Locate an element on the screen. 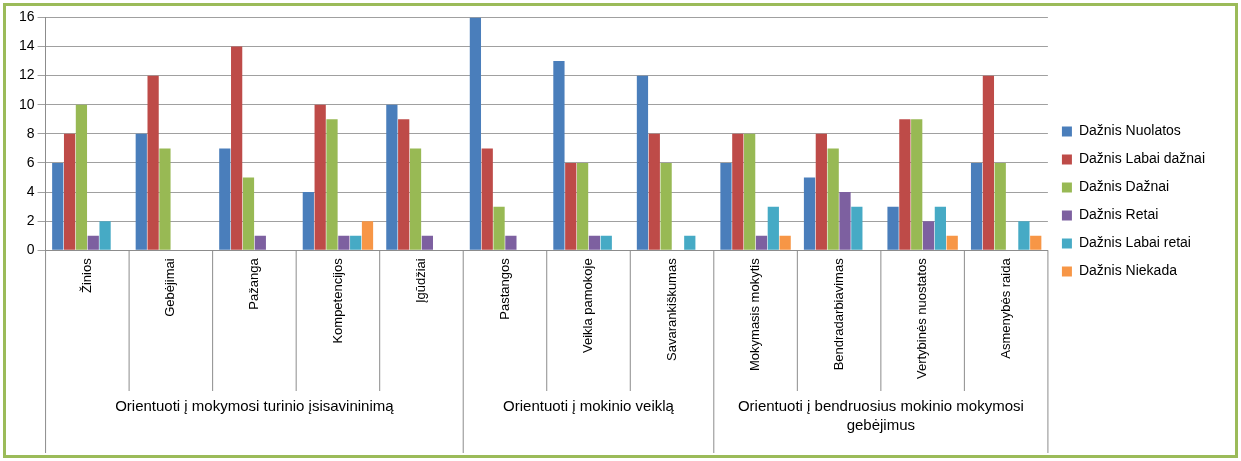  y-tick-label: 16 is located at coordinates (26, 16).